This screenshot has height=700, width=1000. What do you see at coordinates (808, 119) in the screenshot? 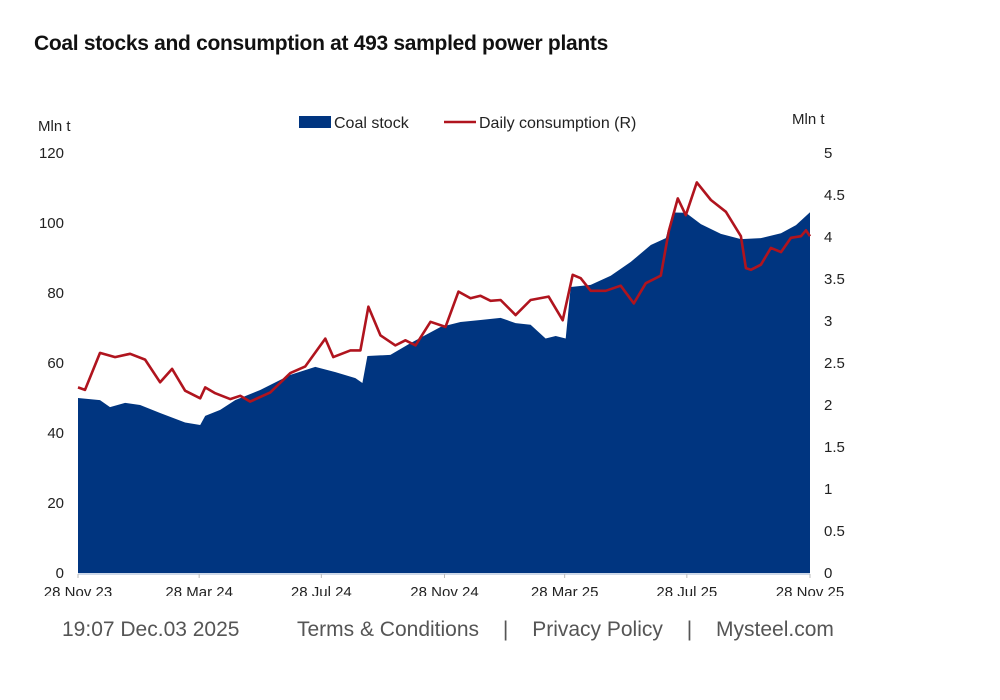
I see `y-right-axis-unit: Mln t` at bounding box center [808, 119].